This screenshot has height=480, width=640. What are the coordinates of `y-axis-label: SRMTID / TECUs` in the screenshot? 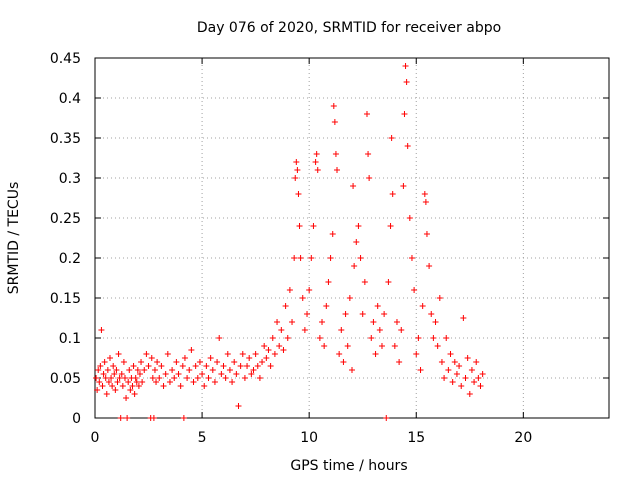 It's located at (14, 238).